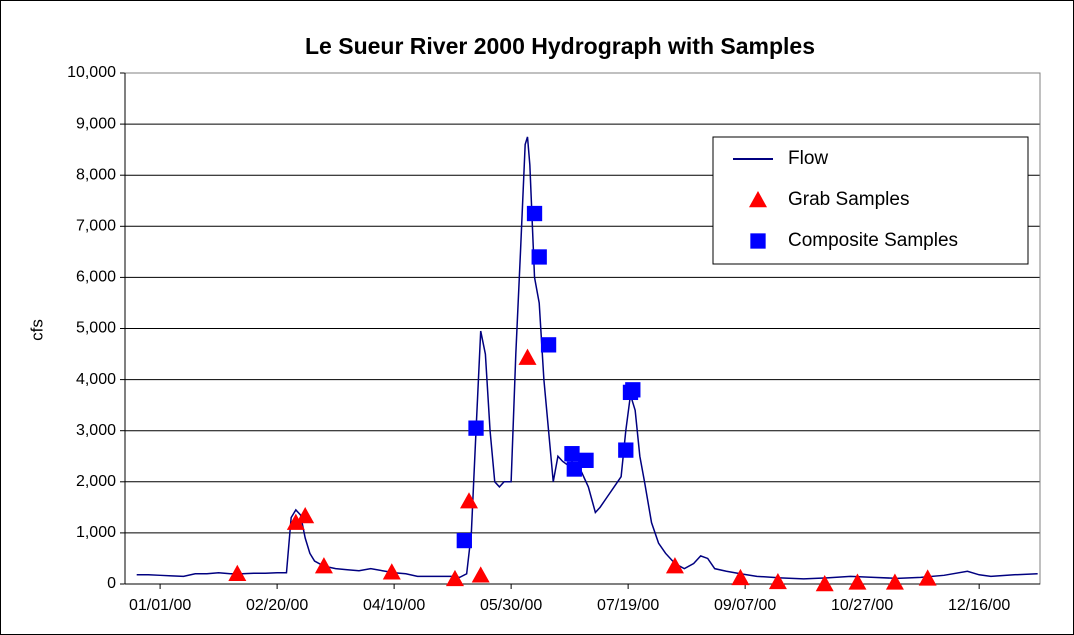 The height and width of the screenshot is (635, 1074). Describe the element at coordinates (511, 605) in the screenshot. I see `x-tick-label: 05/30/00` at that location.